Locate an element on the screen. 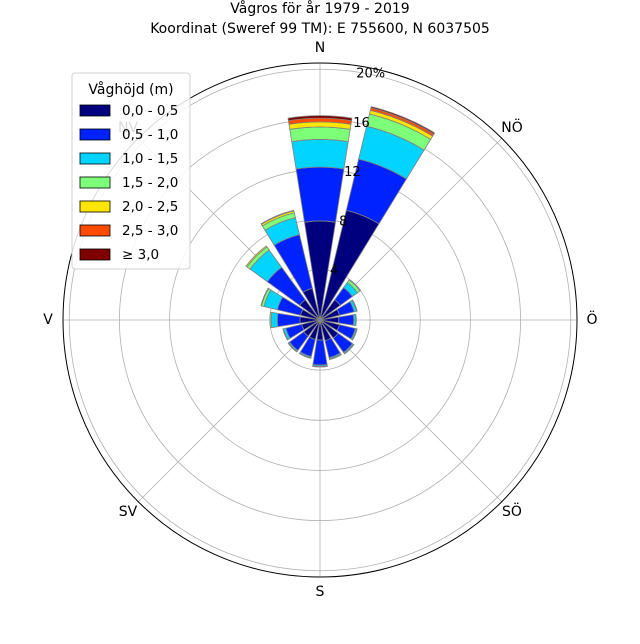 The width and height of the screenshot is (640, 644). legend-label-3: 1,0 - 1,5 is located at coordinates (150, 159).